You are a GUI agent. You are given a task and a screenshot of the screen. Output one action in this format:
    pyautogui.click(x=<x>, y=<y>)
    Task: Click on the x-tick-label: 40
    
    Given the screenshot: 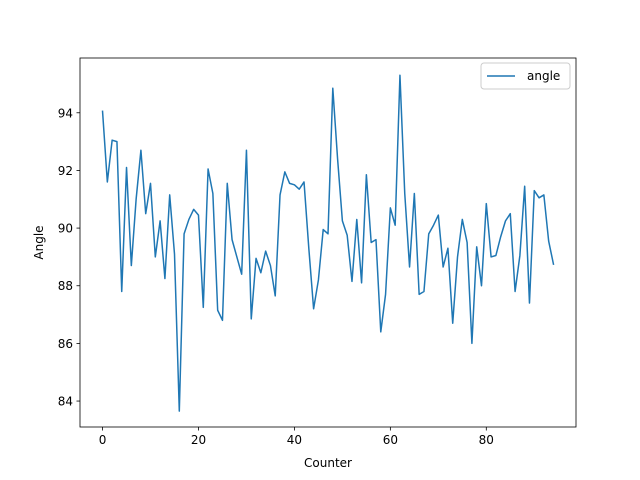 What is the action you would take?
    pyautogui.click(x=294, y=440)
    